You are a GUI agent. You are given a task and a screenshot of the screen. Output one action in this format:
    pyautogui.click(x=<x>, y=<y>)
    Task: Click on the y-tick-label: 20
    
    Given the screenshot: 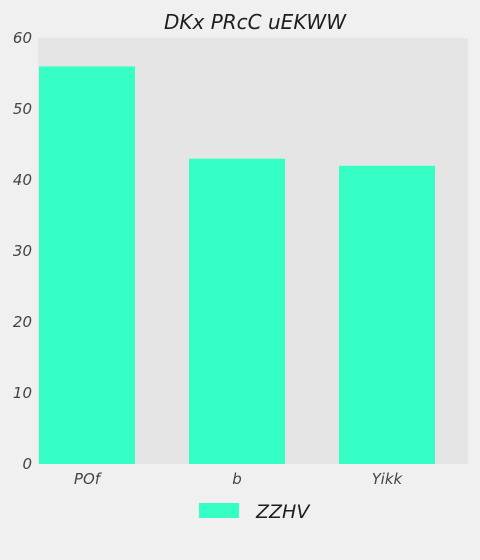 What is the action you would take?
    pyautogui.click(x=22, y=322)
    